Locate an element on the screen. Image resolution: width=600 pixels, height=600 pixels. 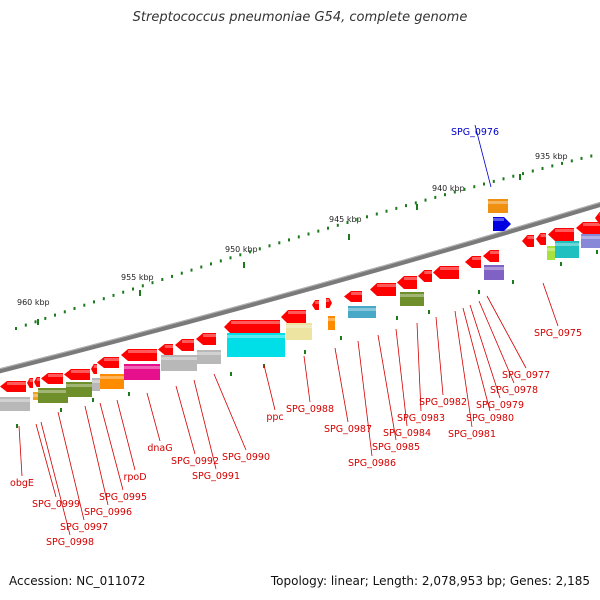
gene-label: ppc is located at coordinates (274, 417).